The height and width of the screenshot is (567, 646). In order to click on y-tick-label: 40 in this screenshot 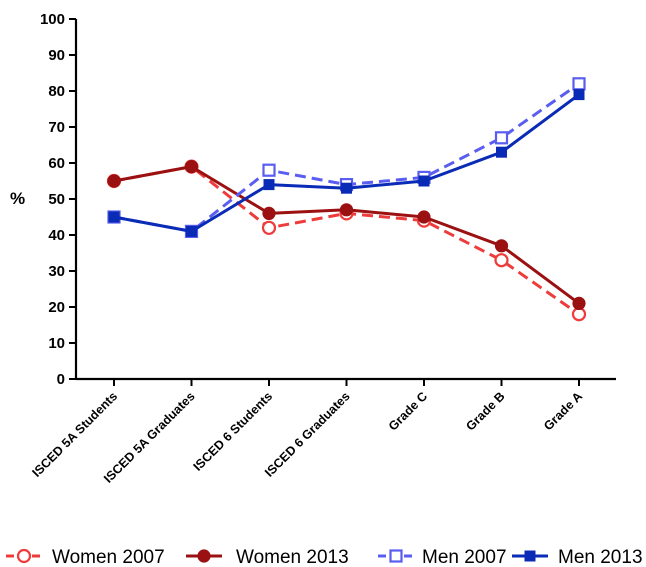, I will do `click(56, 235)`.